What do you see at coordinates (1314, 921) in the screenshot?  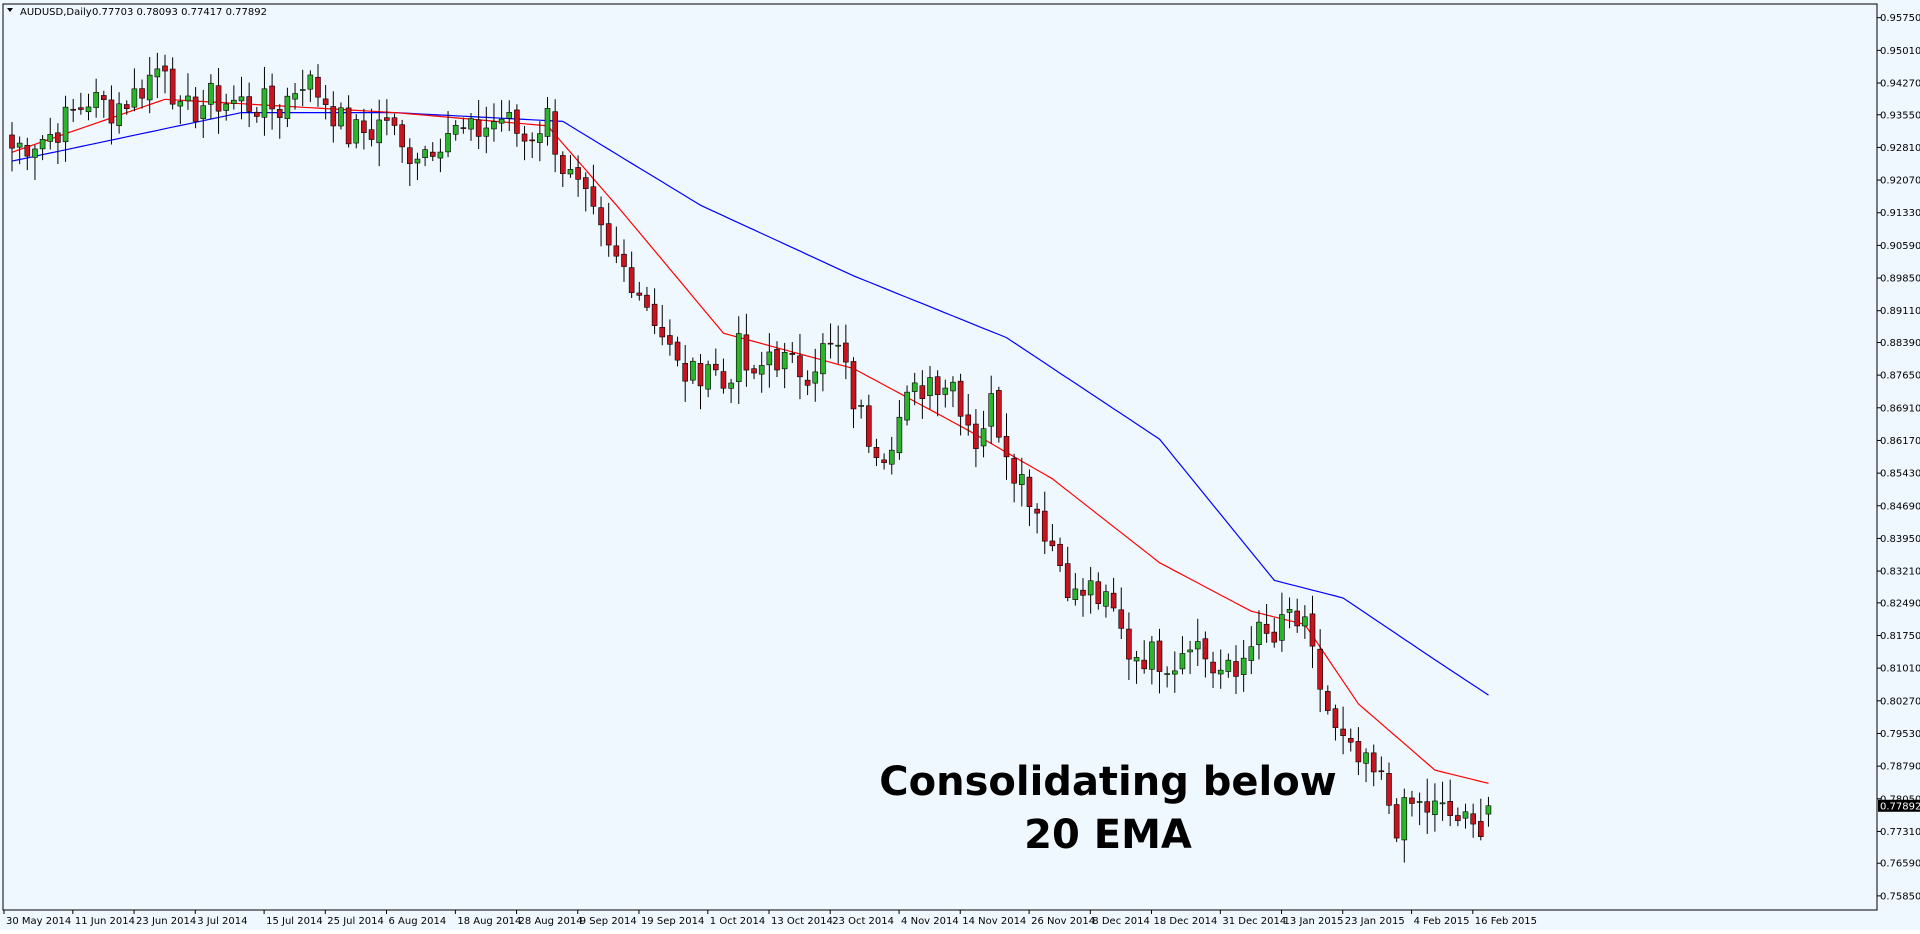 I see `x-tick-label: 13 Jan 2015` at bounding box center [1314, 921].